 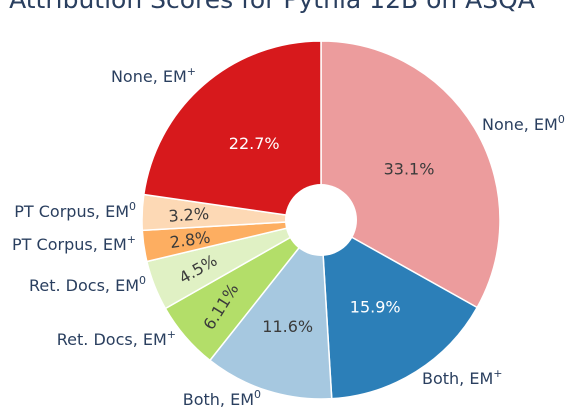 What do you see at coordinates (153, 75) in the screenshot?
I see `slice-category-label: None, EM+` at bounding box center [153, 75].